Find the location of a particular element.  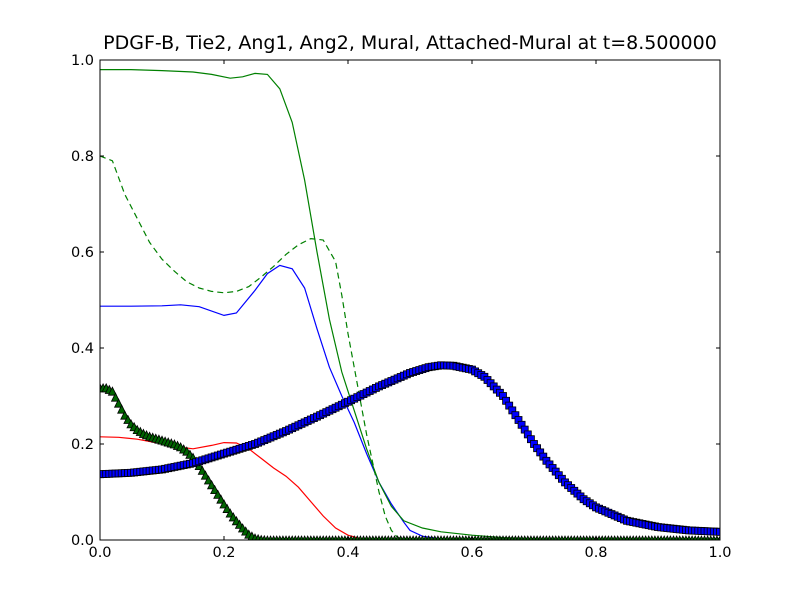

y-tick-label: 0.4 is located at coordinates (82, 349).